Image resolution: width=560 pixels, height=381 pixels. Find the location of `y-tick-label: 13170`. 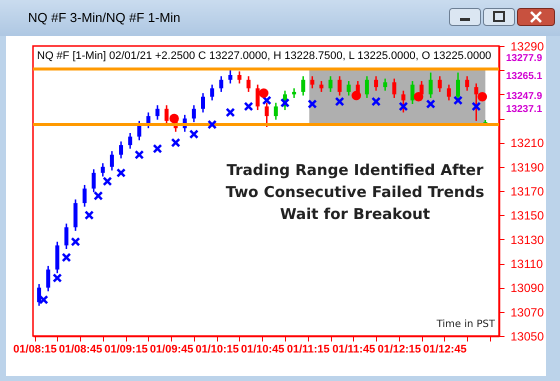

y-tick-label: 13170 is located at coordinates (527, 191).